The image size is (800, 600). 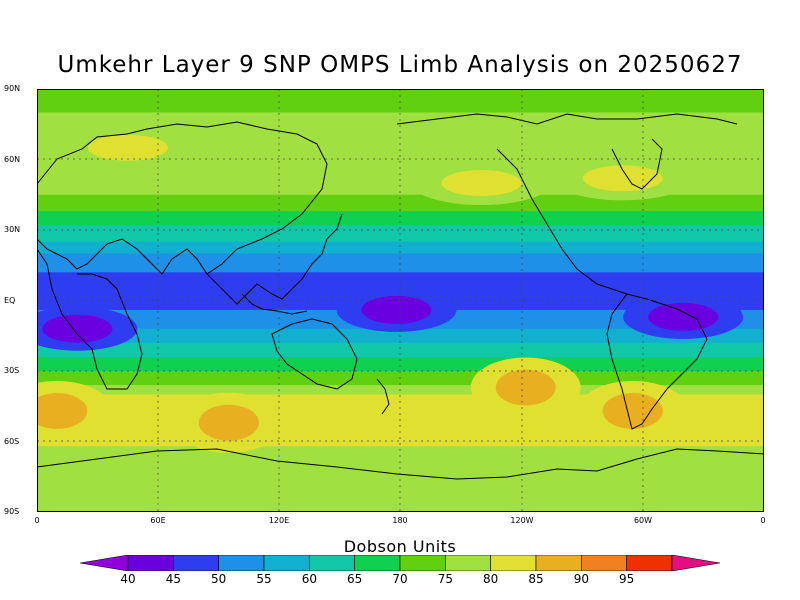 I want to click on colorbar-high-arrow, so click(x=696, y=563).